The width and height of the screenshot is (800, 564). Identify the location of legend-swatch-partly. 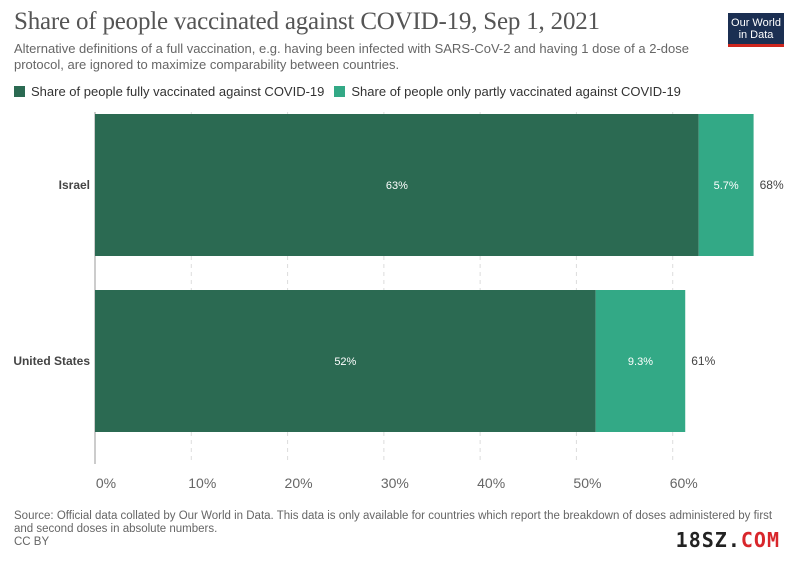
(340, 91).